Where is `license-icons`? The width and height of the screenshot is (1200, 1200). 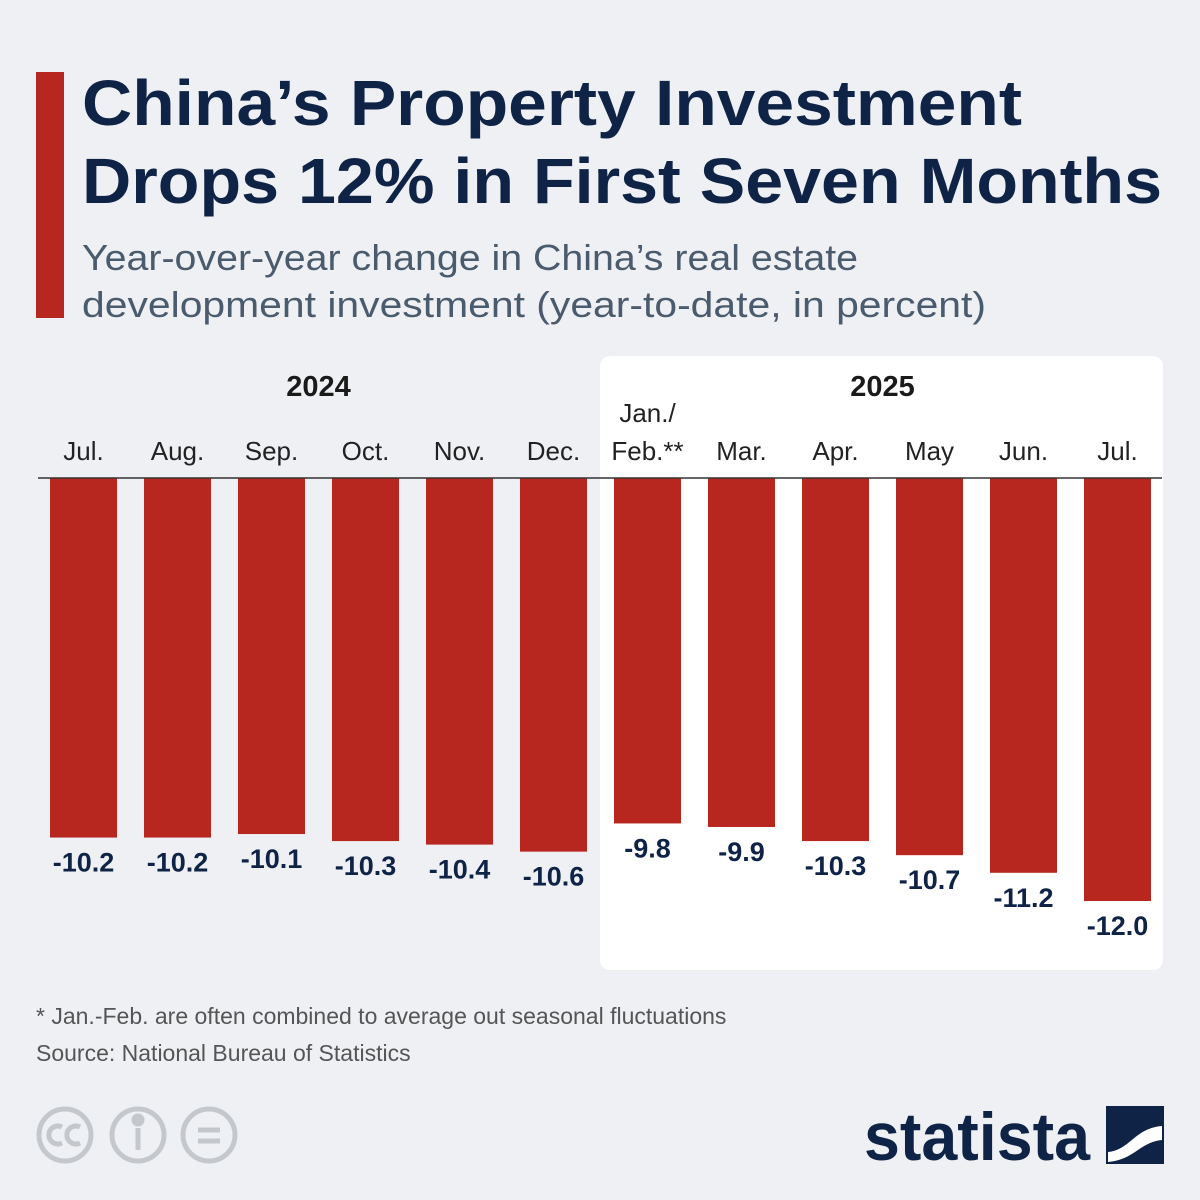
license-icons is located at coordinates (137, 1135).